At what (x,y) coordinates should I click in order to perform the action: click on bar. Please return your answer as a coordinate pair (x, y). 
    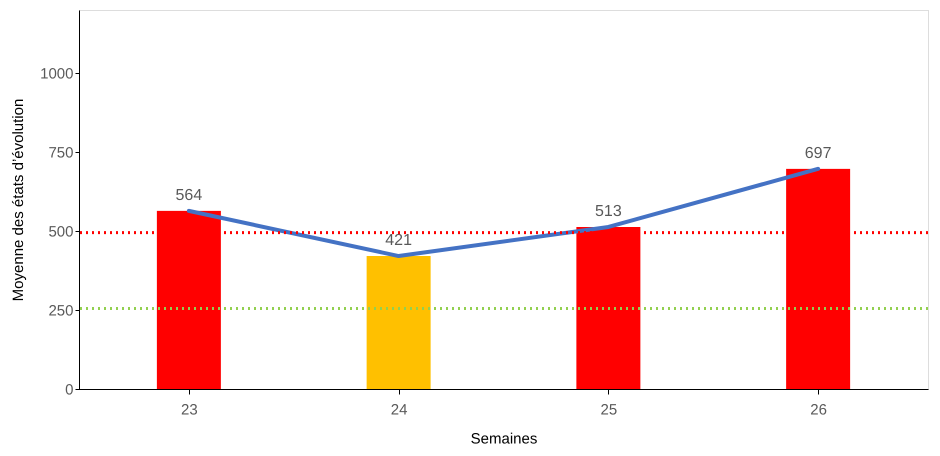
    Looking at the image, I should click on (398, 322).